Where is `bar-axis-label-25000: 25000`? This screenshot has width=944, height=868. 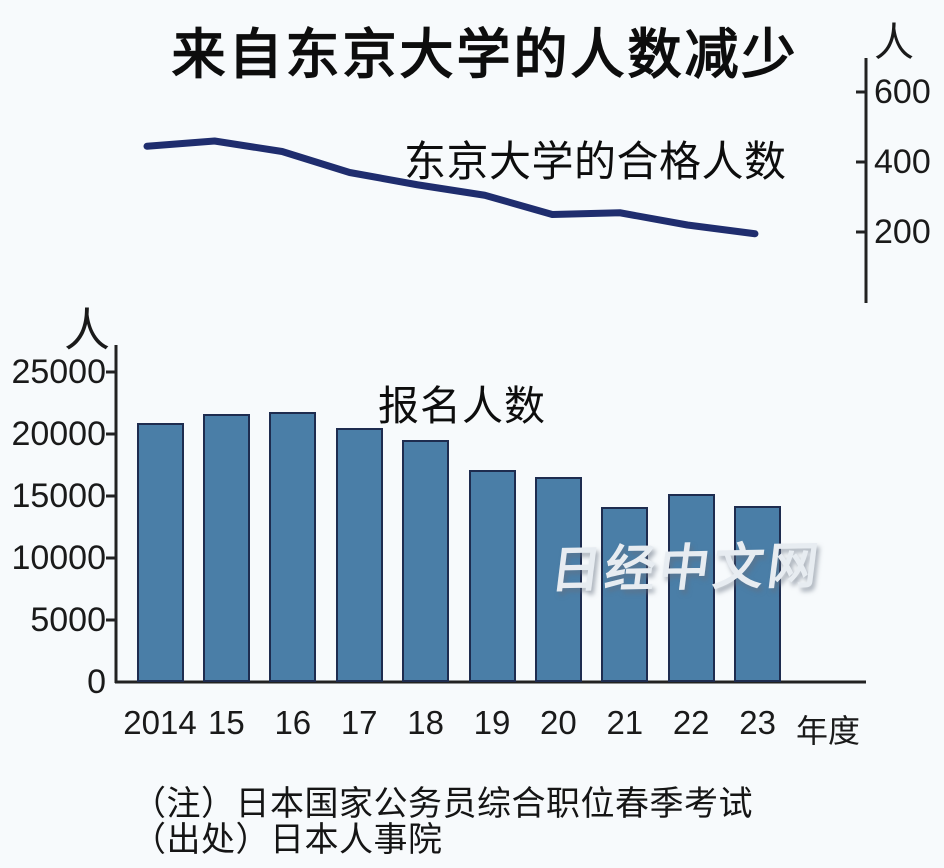
bar-axis-label-25000: 25000 is located at coordinates (58, 372).